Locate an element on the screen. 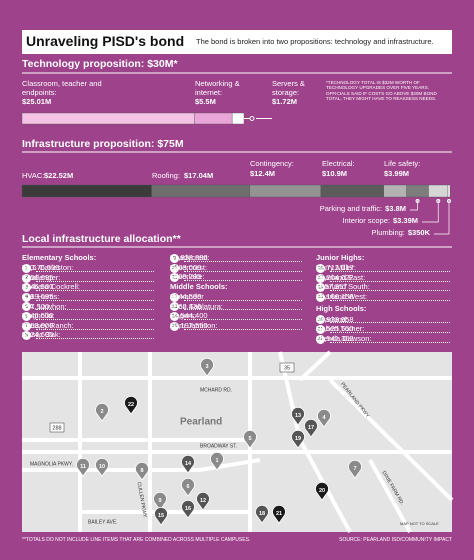 The image size is (474, 560). pin-label: 20 is located at coordinates (322, 491).